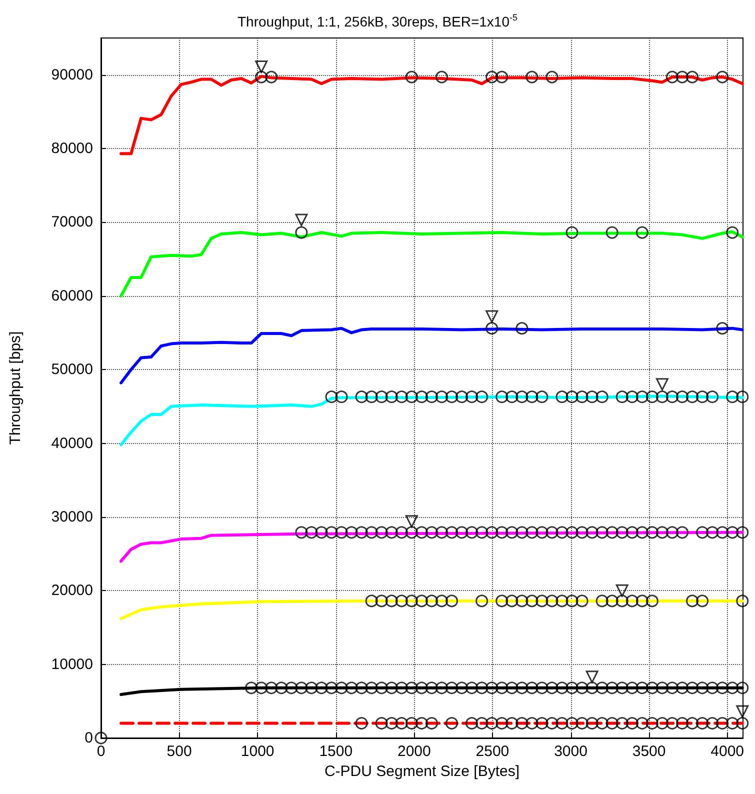  I want to click on y-tick-label: 50000, so click(72, 369).